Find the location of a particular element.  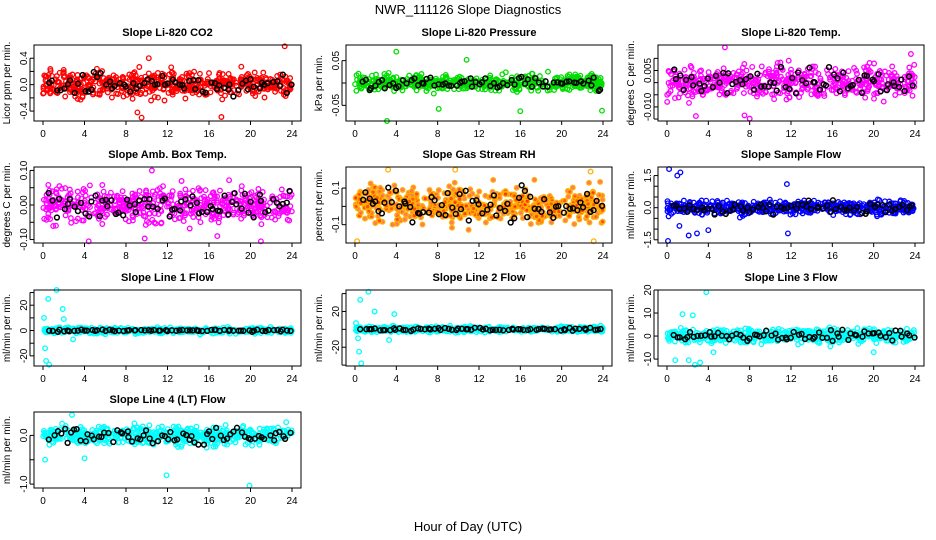

y-axis-label: ml/min per min. is located at coordinates (319, 328).